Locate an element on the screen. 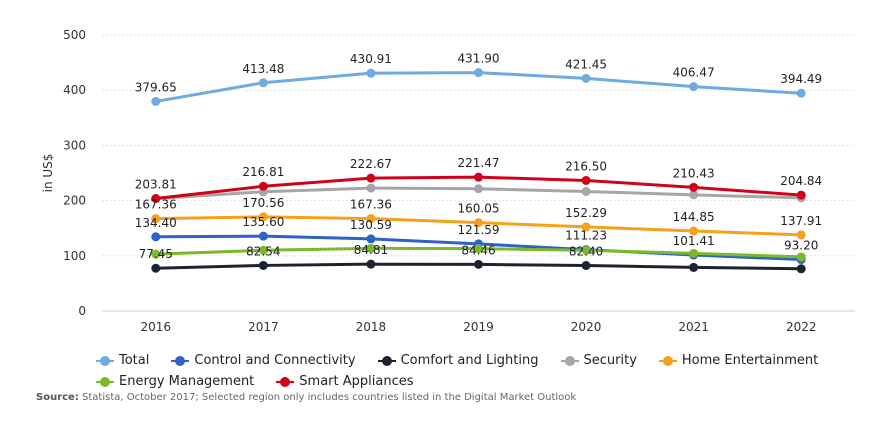 The height and width of the screenshot is (424, 886). data-label: 84.46 is located at coordinates (478, 250).